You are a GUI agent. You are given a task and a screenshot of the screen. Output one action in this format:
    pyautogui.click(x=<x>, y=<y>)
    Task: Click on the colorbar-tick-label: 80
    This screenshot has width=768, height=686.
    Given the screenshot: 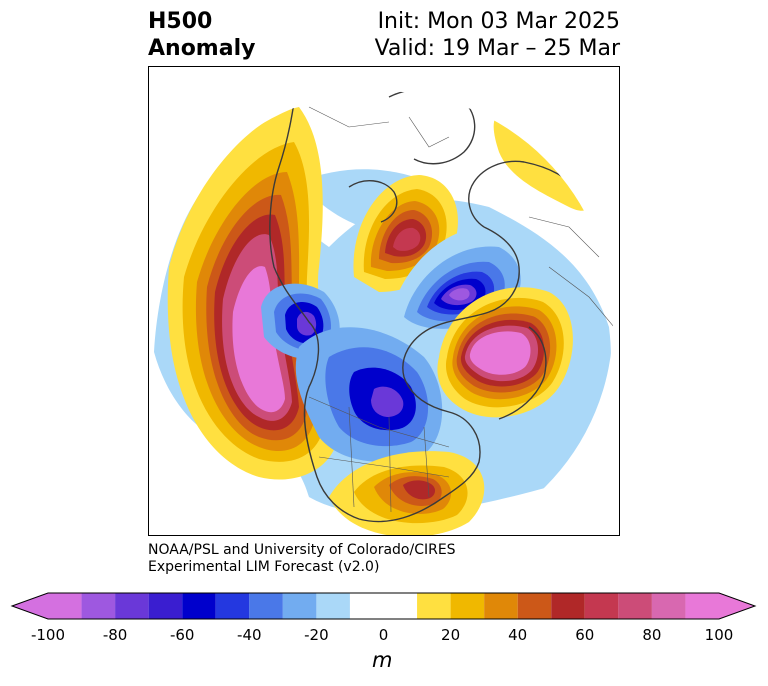 What is the action you would take?
    pyautogui.click(x=652, y=635)
    